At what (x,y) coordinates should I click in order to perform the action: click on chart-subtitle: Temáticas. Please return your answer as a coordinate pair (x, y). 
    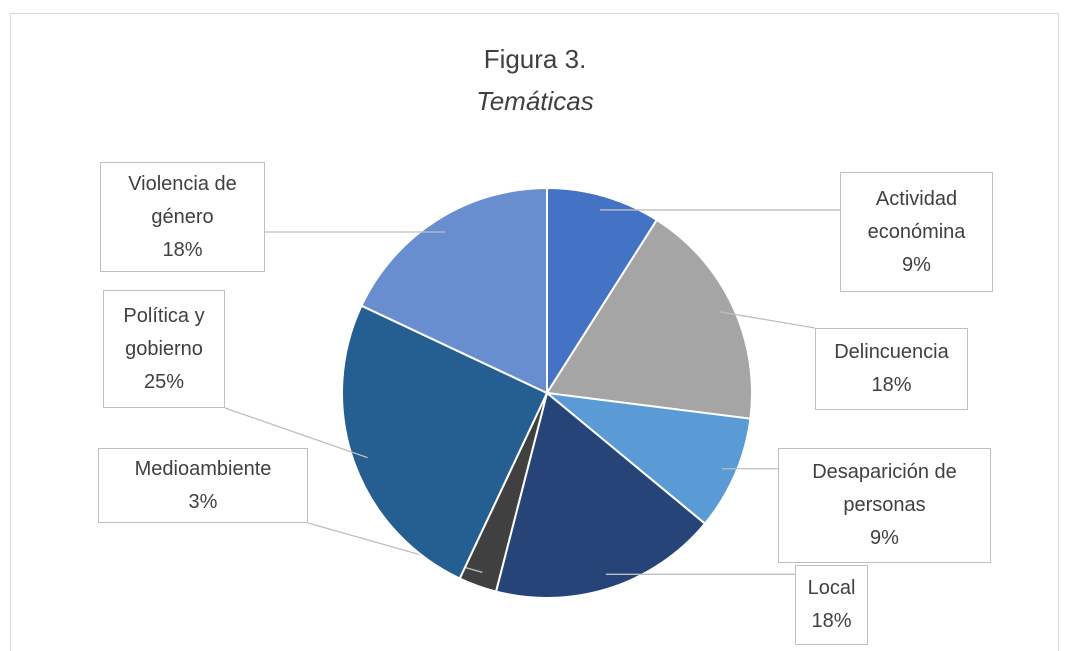
    Looking at the image, I should click on (535, 101).